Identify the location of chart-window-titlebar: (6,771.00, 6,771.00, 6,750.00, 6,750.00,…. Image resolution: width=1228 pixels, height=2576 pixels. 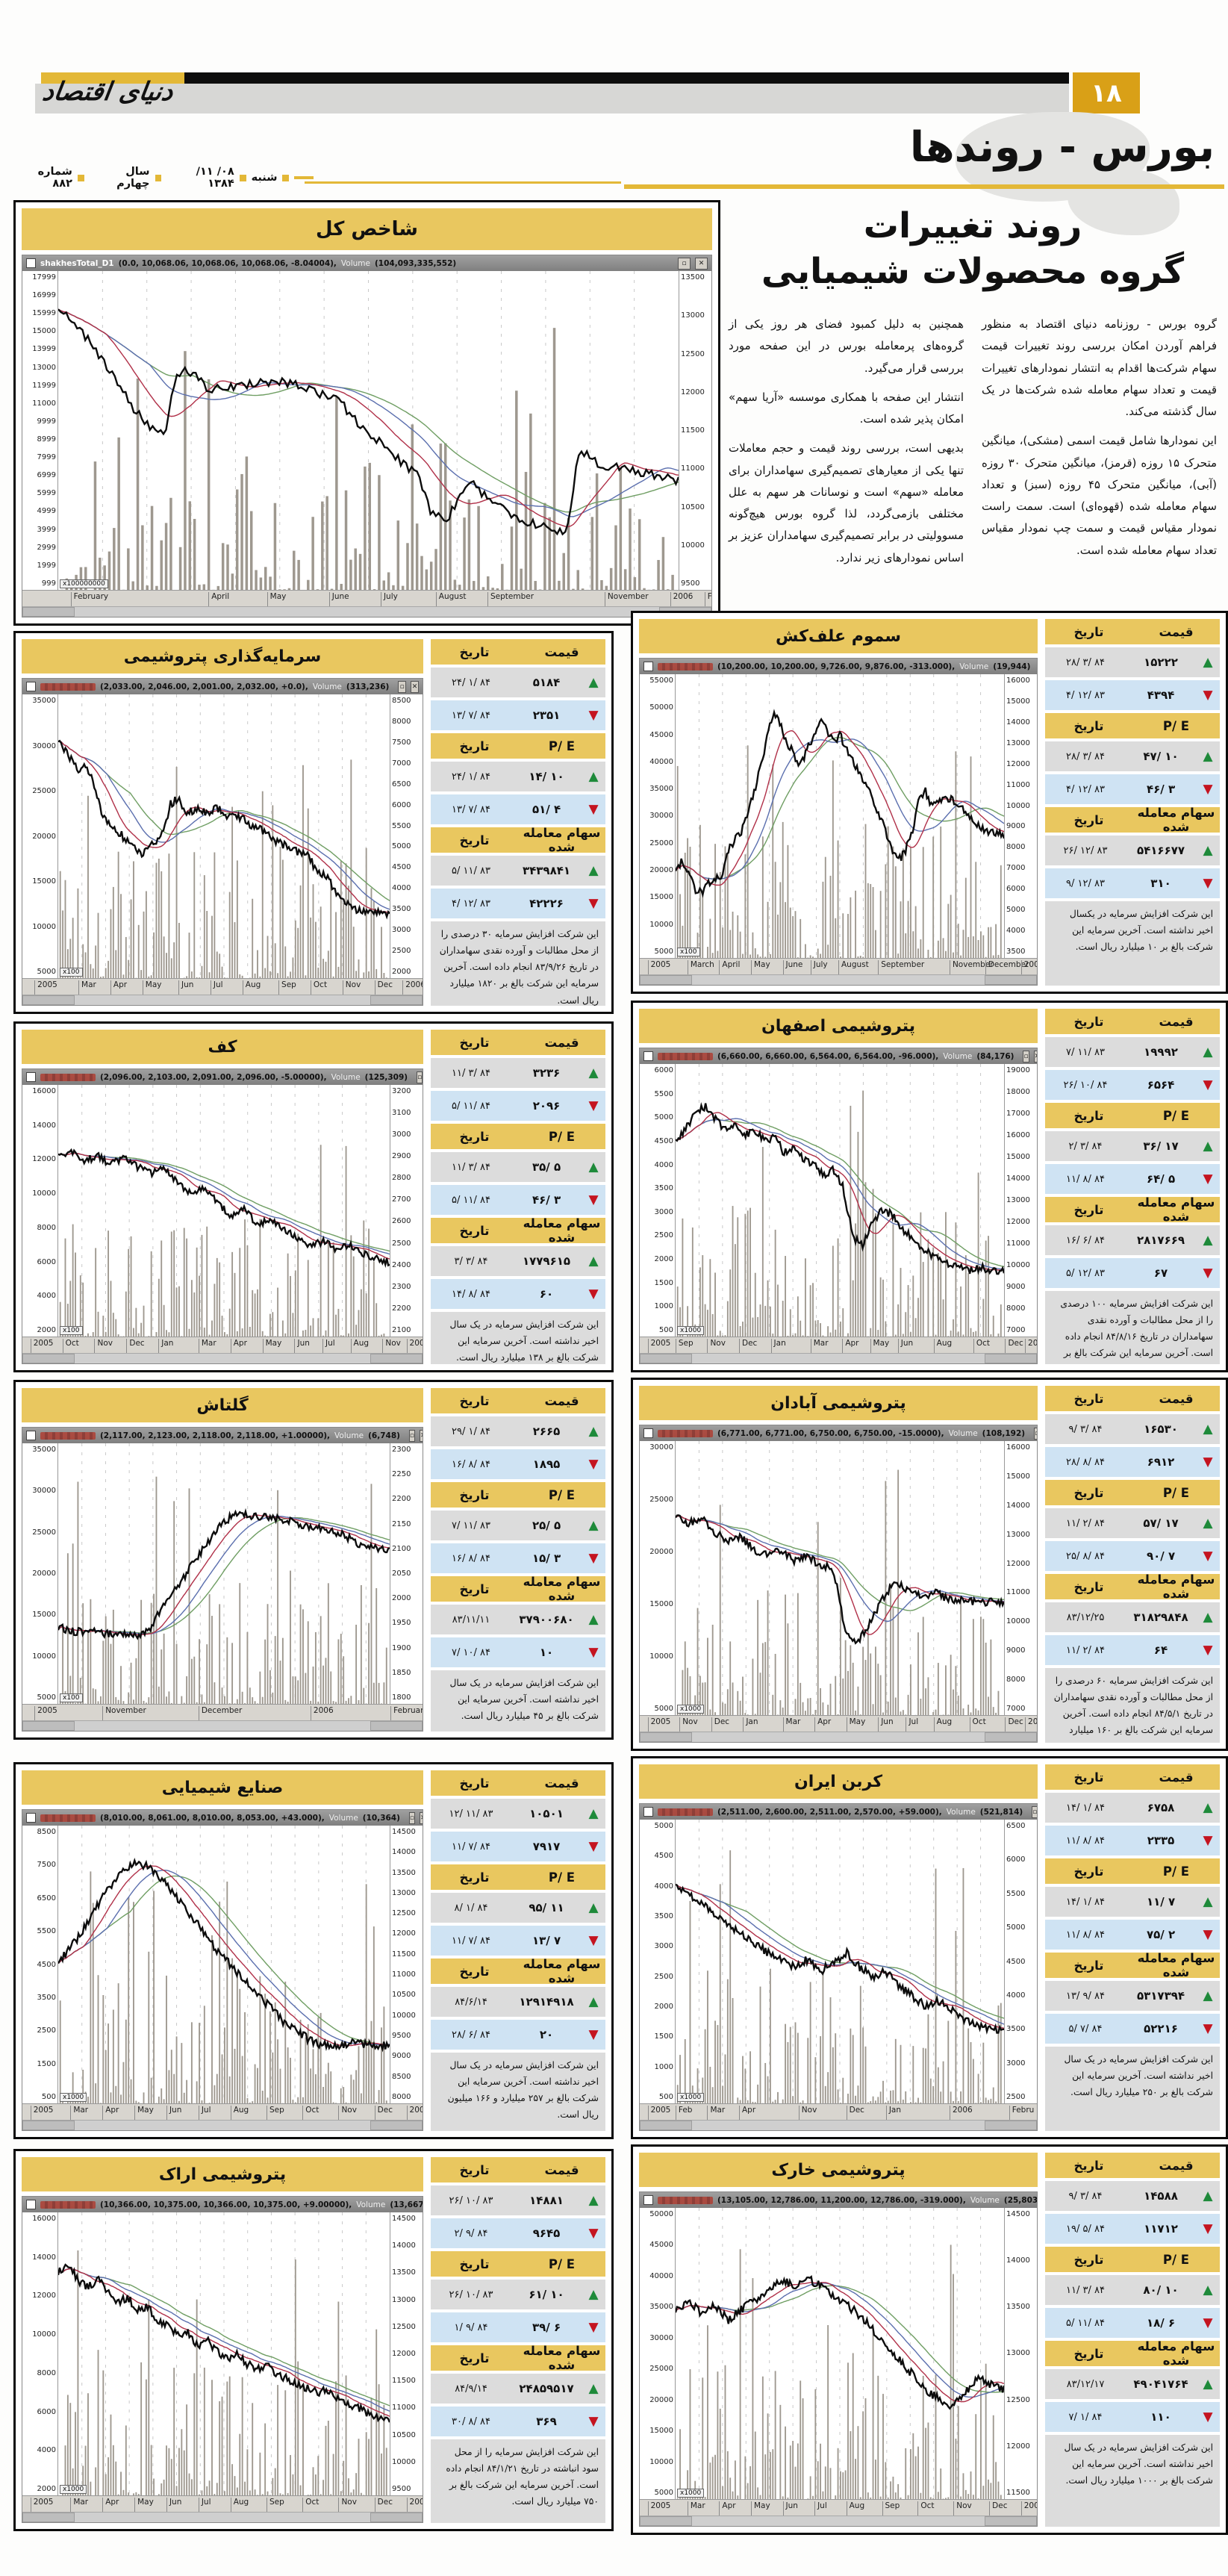
(839, 1433).